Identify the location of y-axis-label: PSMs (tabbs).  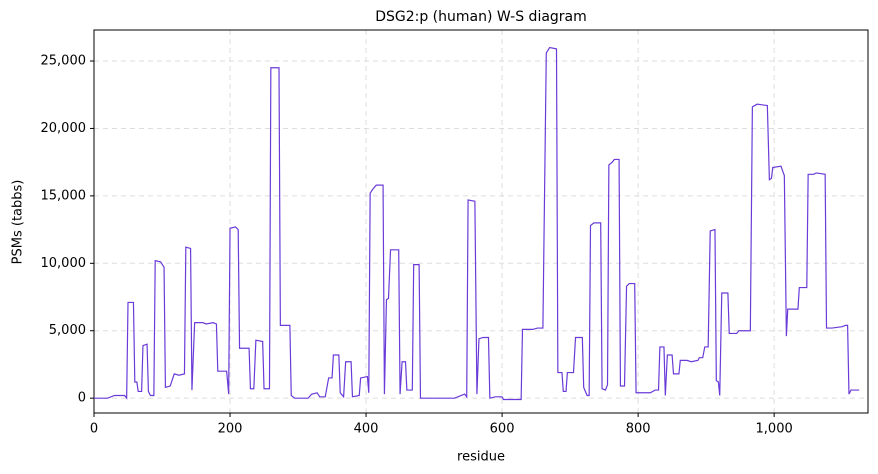
(18, 222).